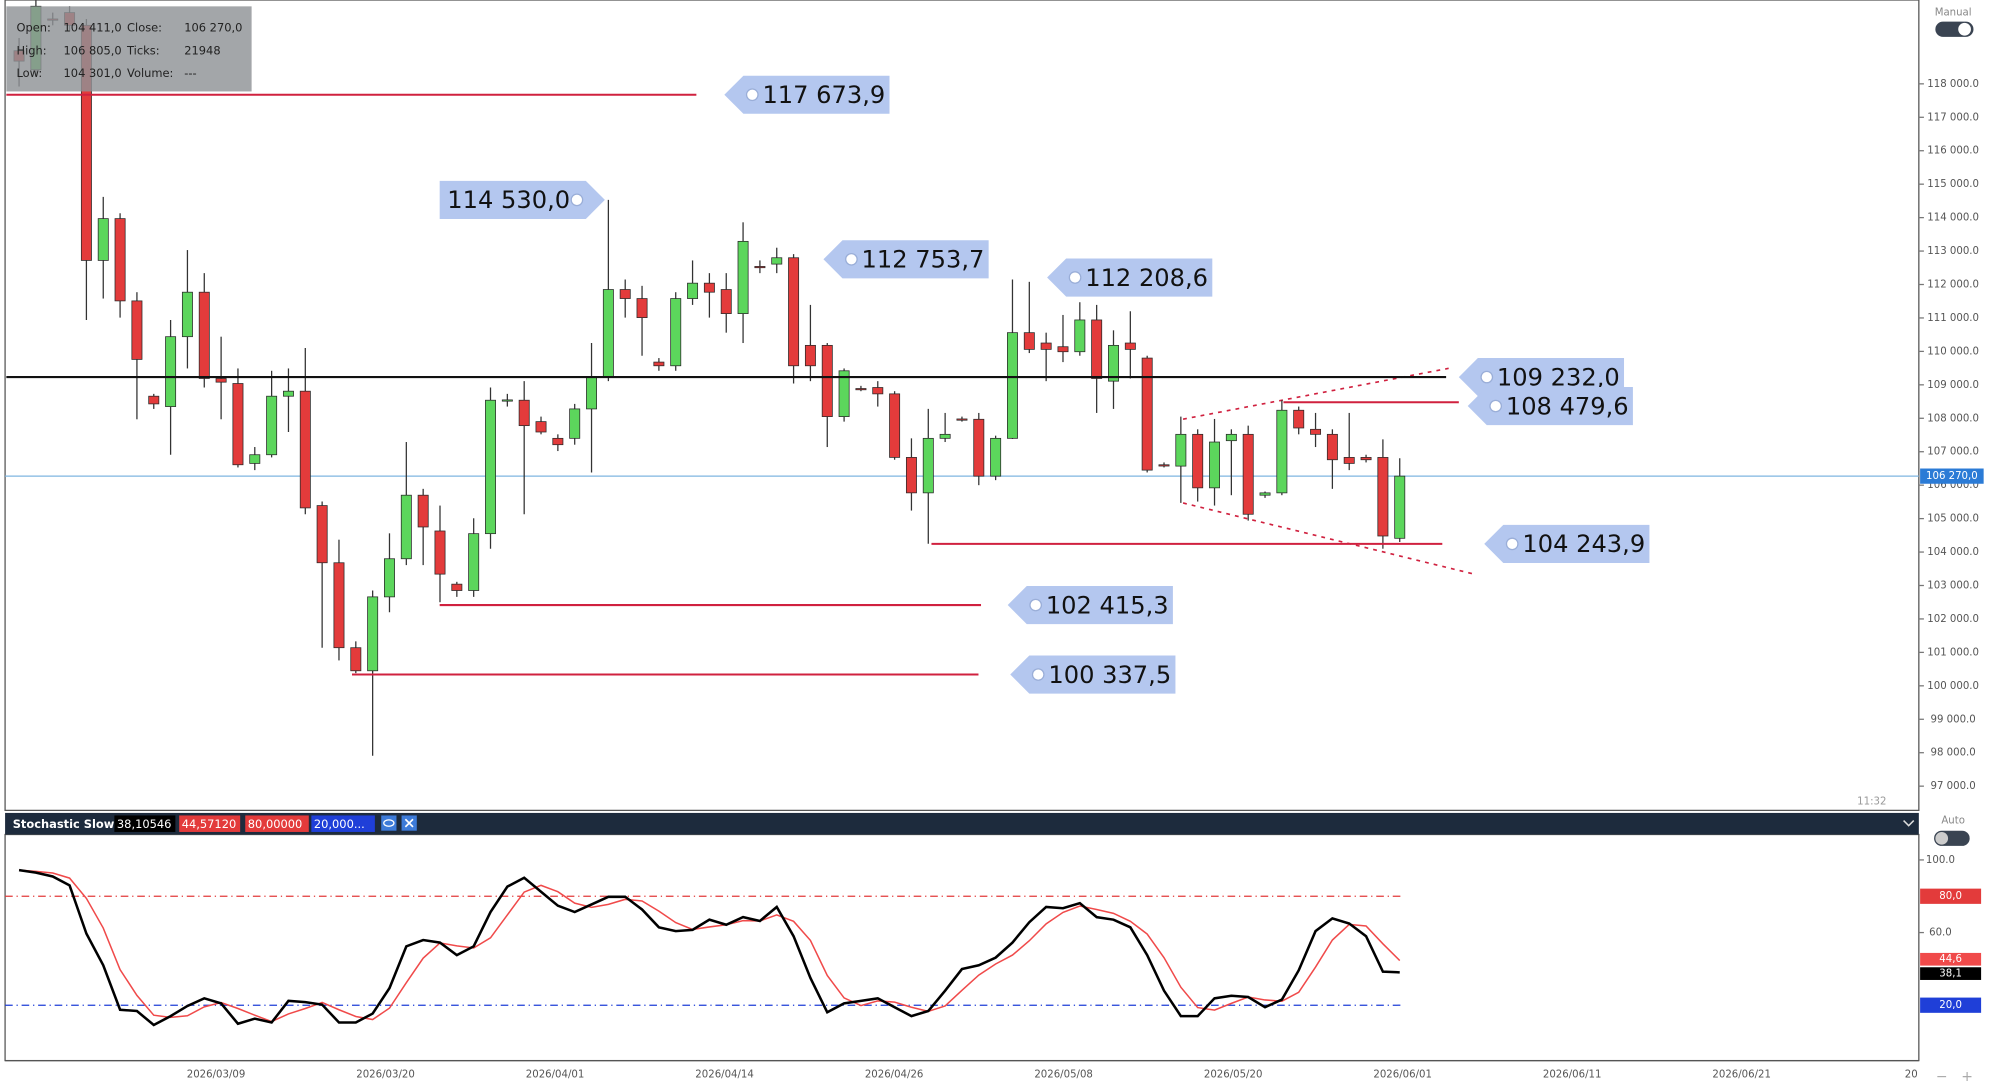  Describe the element at coordinates (202, 50) in the screenshot. I see `tooltip-value: 21948` at that location.